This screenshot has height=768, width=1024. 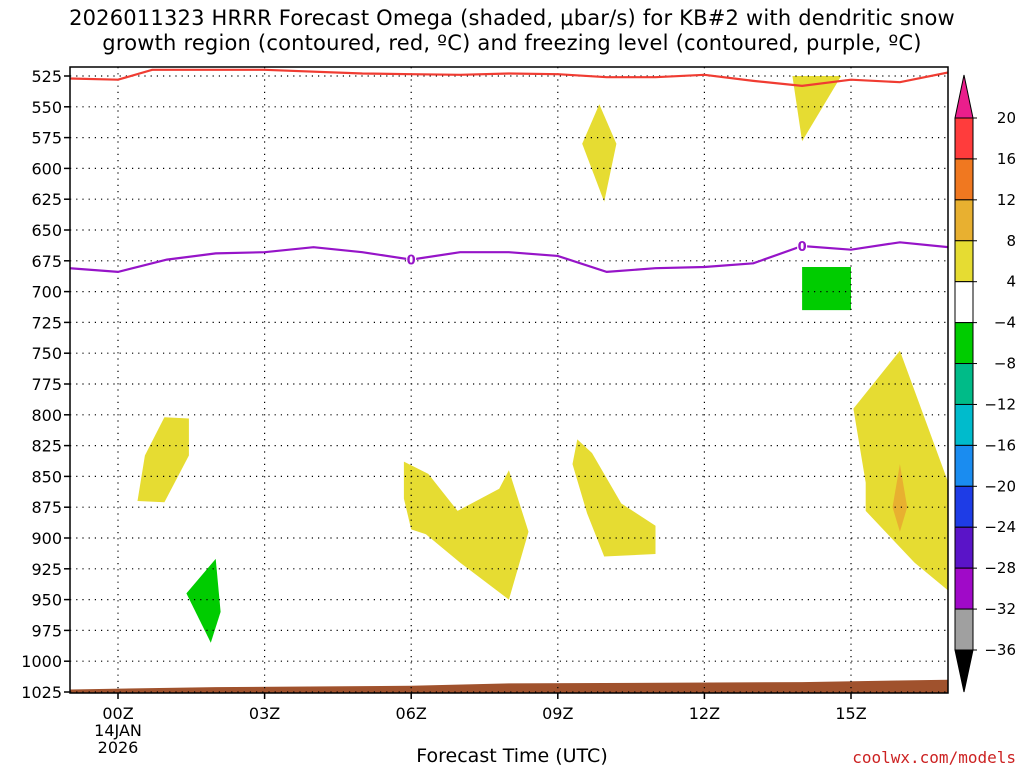 What do you see at coordinates (46, 107) in the screenshot?
I see `y-tick-label-550: 550` at bounding box center [46, 107].